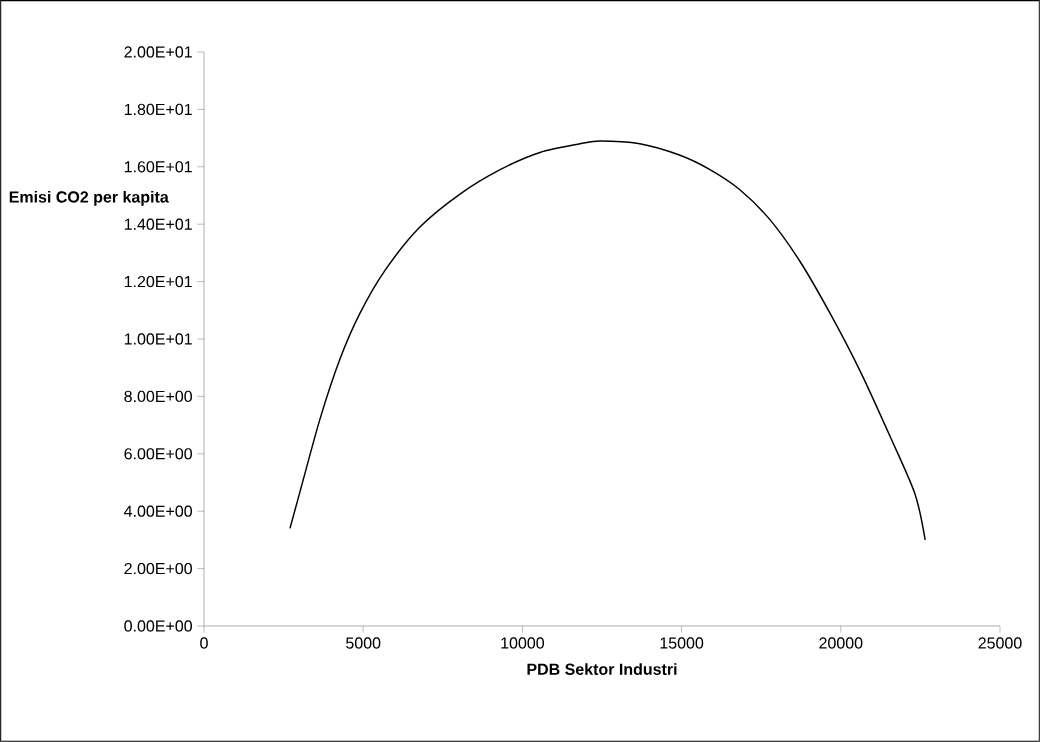  I want to click on x-tick-label: 25000, so click(1000, 643).